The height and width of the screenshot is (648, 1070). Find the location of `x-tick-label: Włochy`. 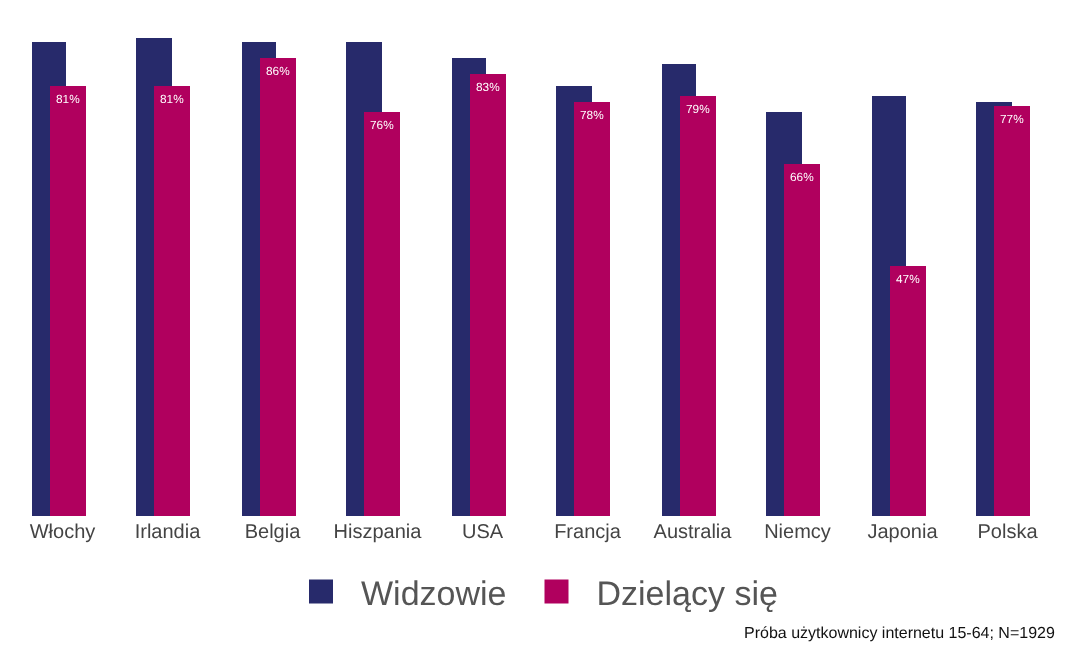

x-tick-label: Włochy is located at coordinates (62, 533).